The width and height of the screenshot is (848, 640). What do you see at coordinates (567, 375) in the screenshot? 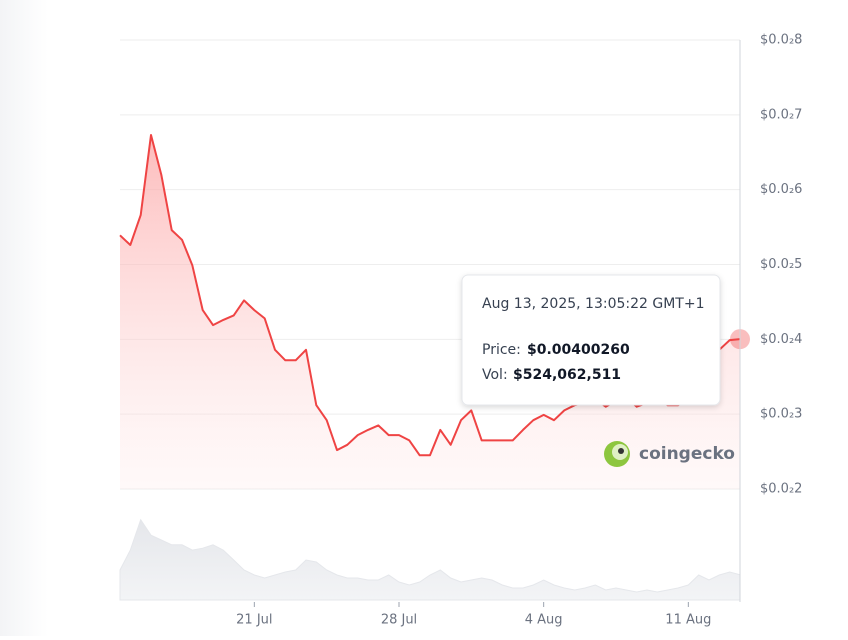
I see `tooltip-vol: $524,062,511` at bounding box center [567, 375].